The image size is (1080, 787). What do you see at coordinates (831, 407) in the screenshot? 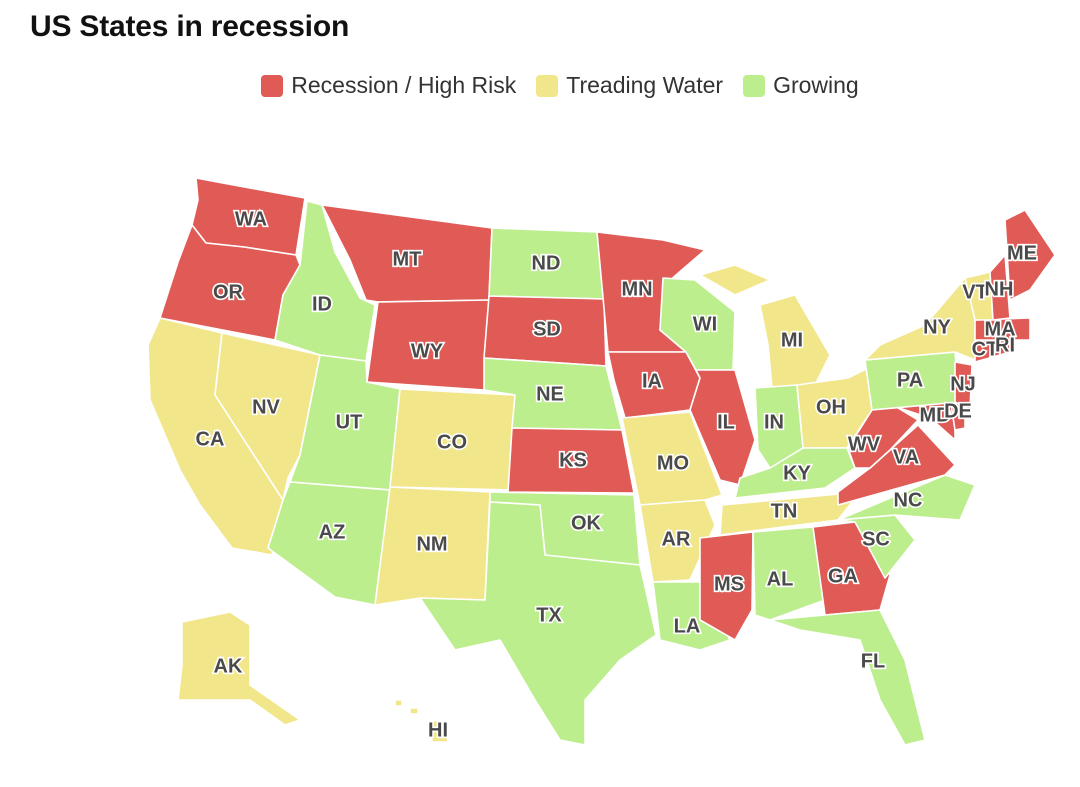
I see `state-label-oh: OH` at bounding box center [831, 407].